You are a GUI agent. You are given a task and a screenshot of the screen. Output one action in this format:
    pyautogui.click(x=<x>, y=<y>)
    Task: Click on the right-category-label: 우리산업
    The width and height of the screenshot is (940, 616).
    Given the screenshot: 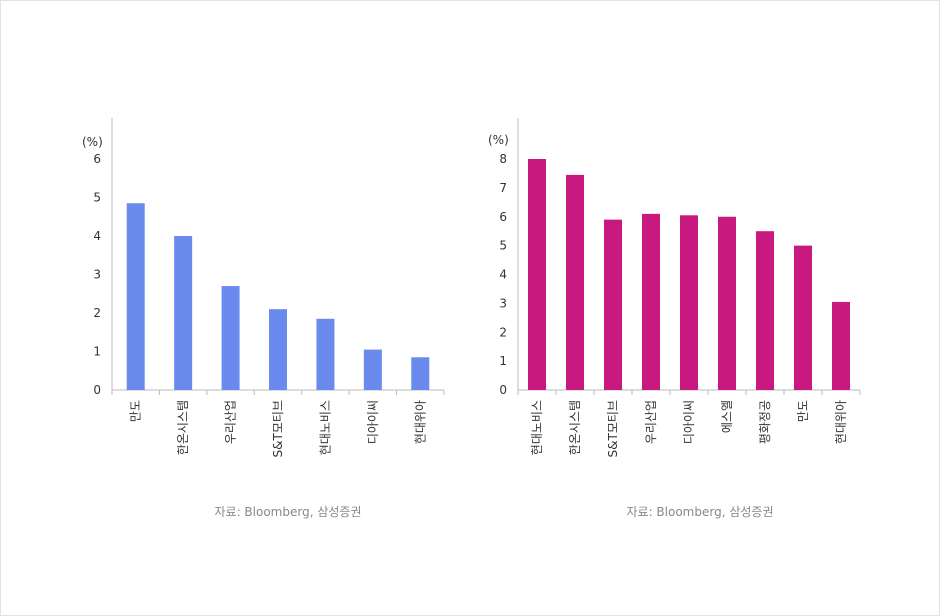 What is the action you would take?
    pyautogui.click(x=651, y=422)
    